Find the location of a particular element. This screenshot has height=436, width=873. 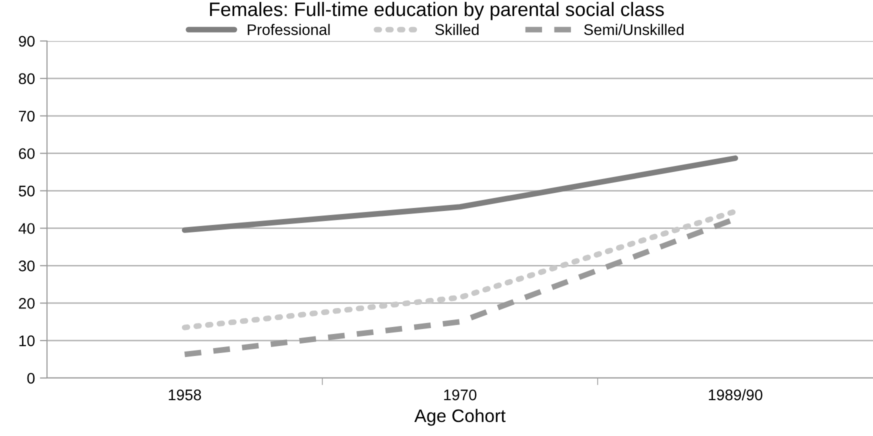

legend-label: Skilled is located at coordinates (457, 30).